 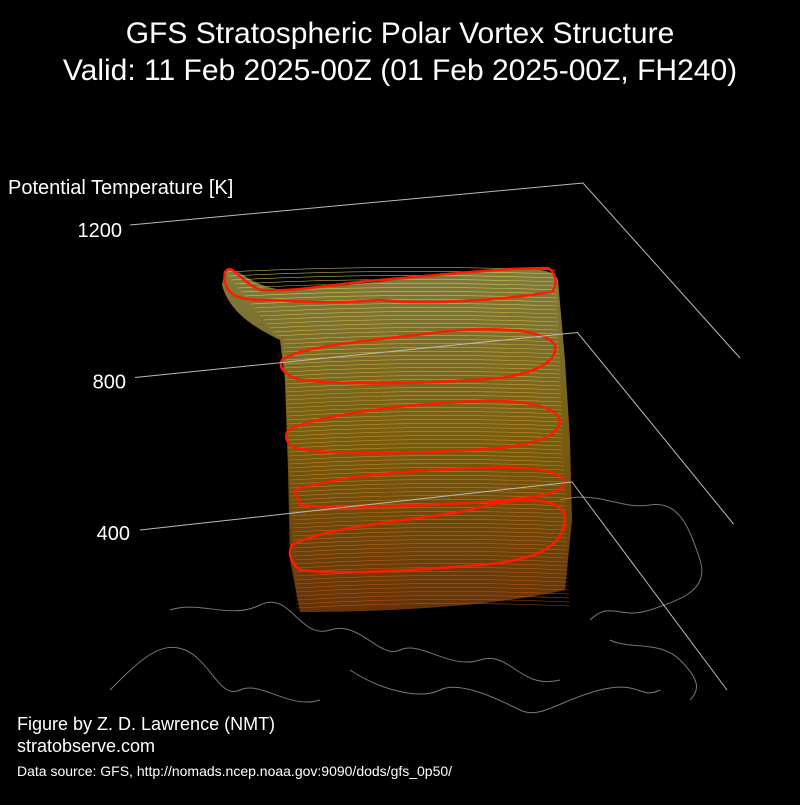 What do you see at coordinates (113, 534) in the screenshot?
I see `y-tick-label: 400` at bounding box center [113, 534].